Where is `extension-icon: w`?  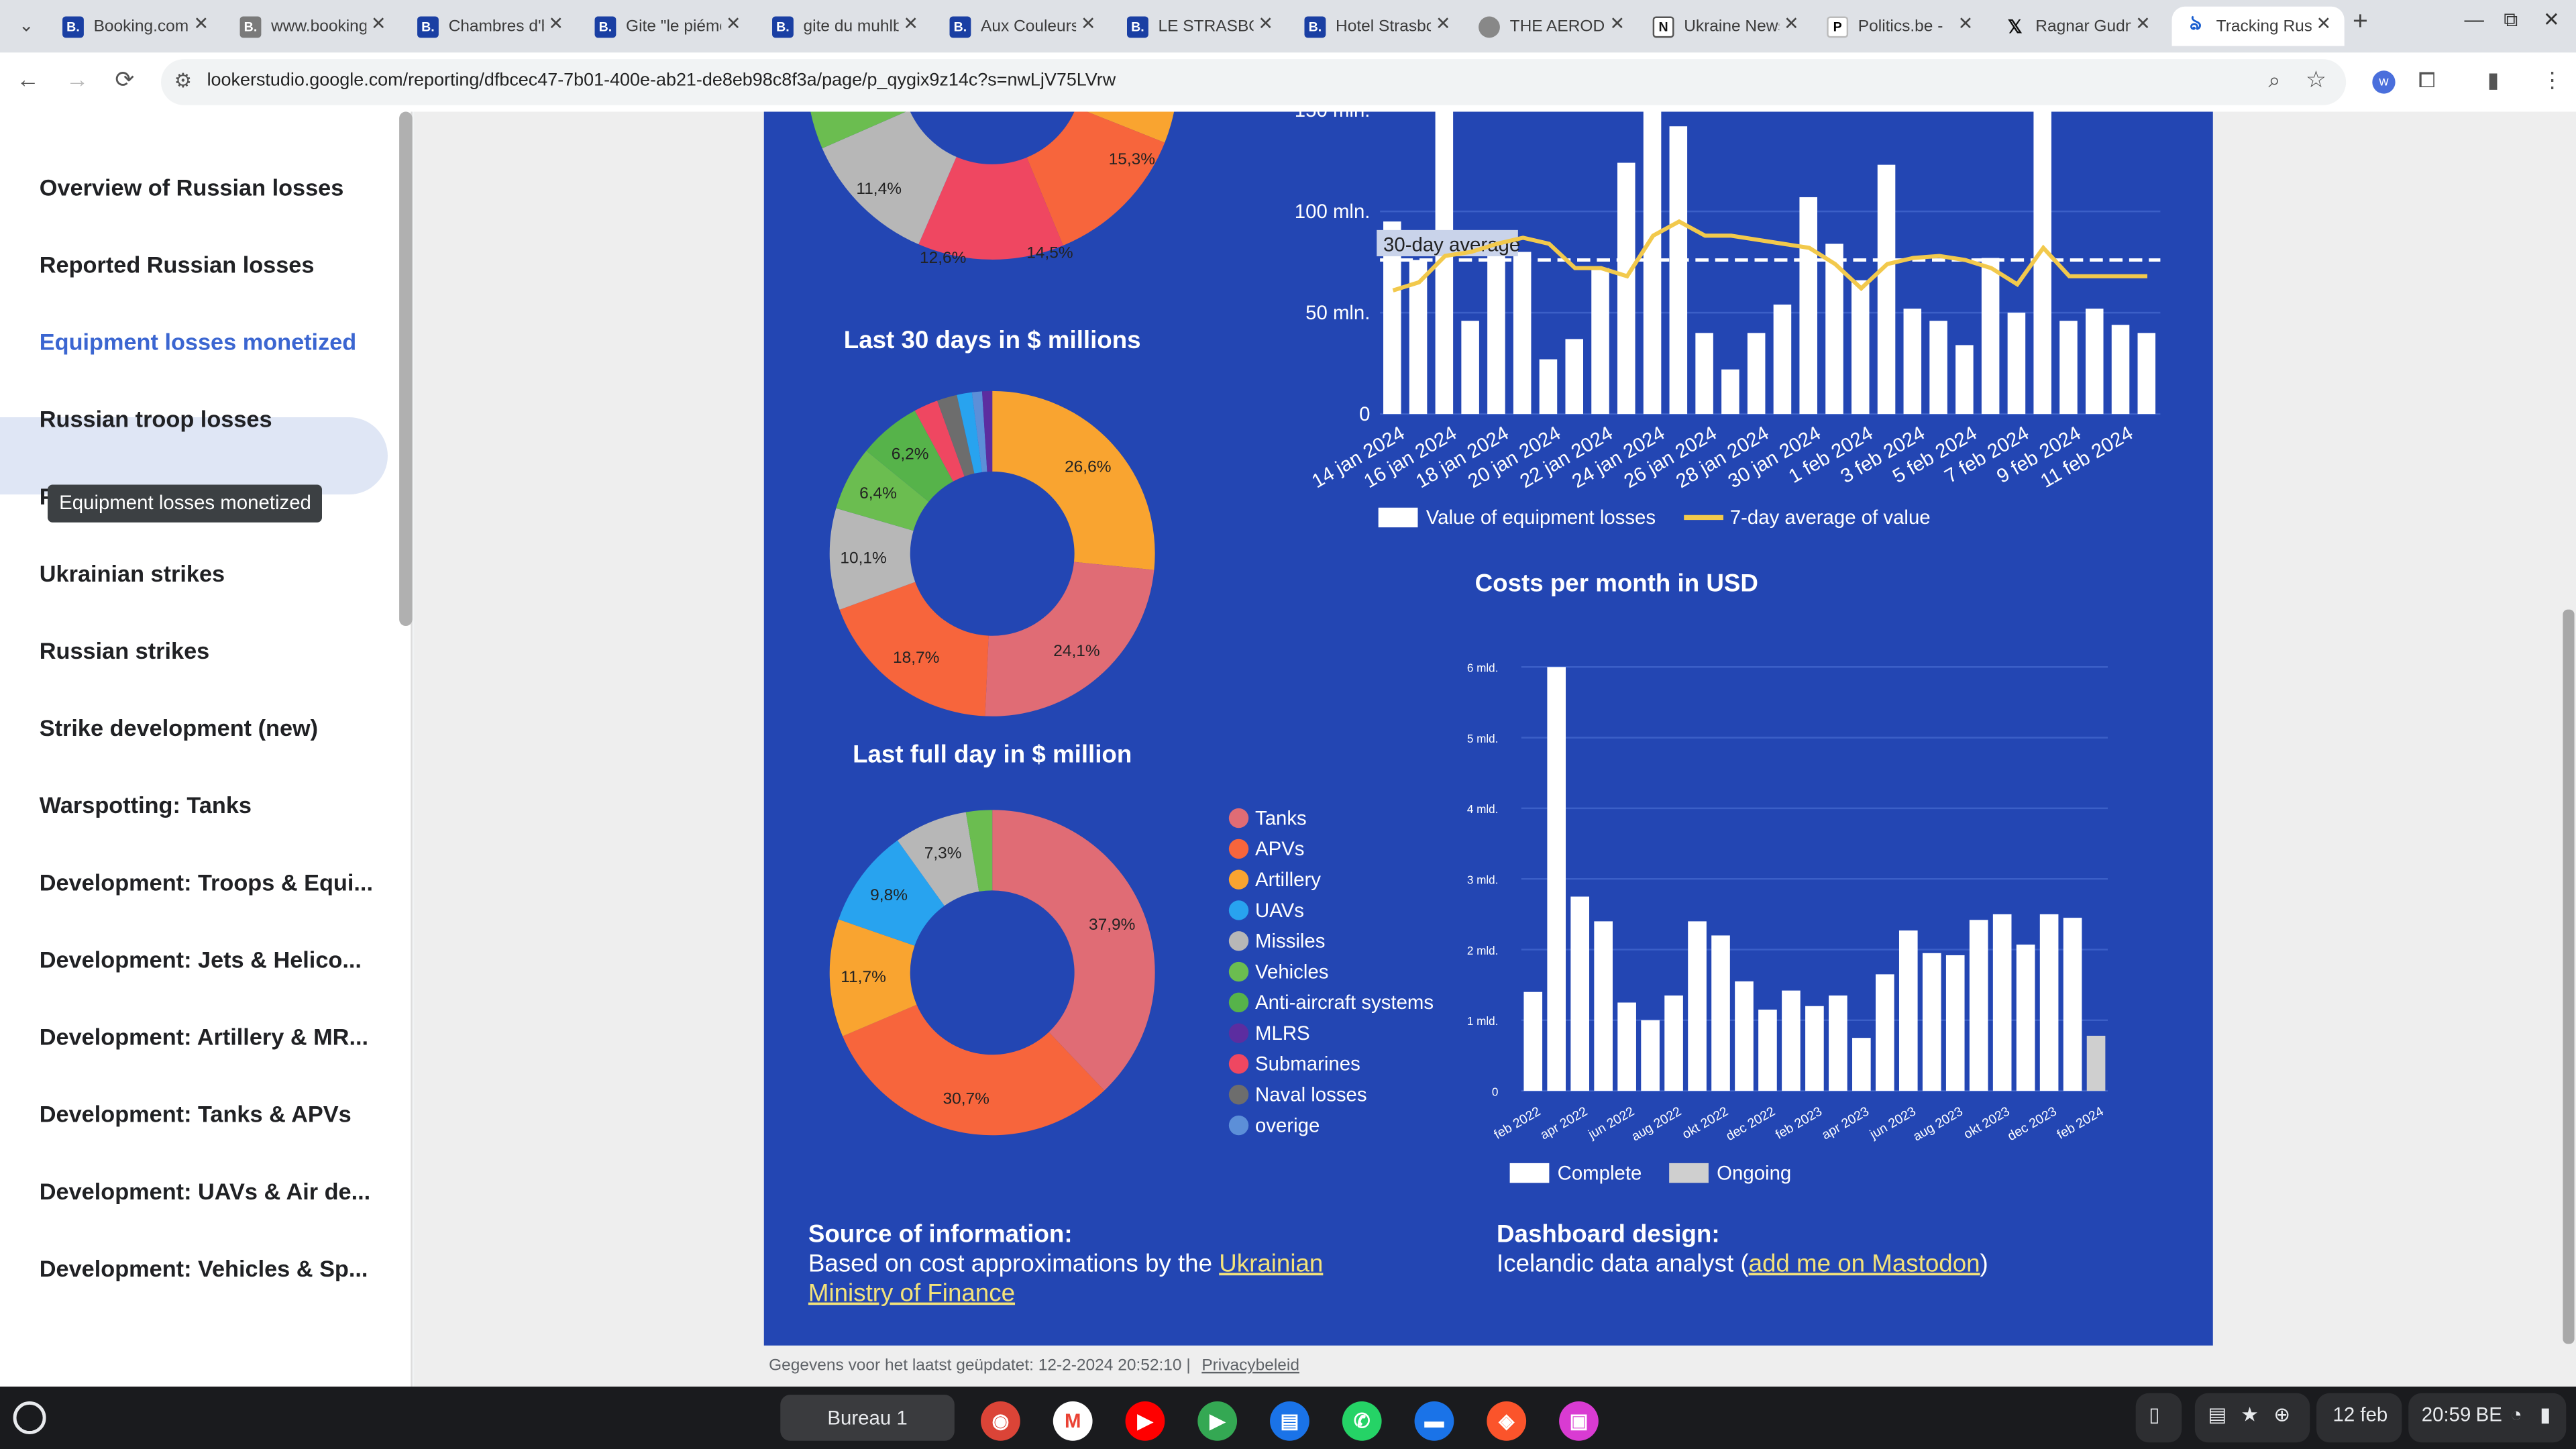 extension-icon: w is located at coordinates (2384, 82).